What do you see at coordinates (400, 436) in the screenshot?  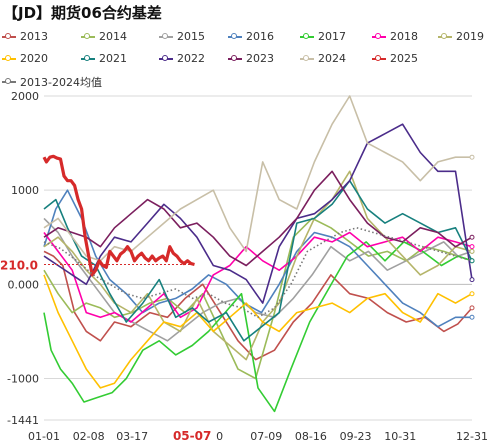 I see `x-tick-label: 10-31` at bounding box center [400, 436].